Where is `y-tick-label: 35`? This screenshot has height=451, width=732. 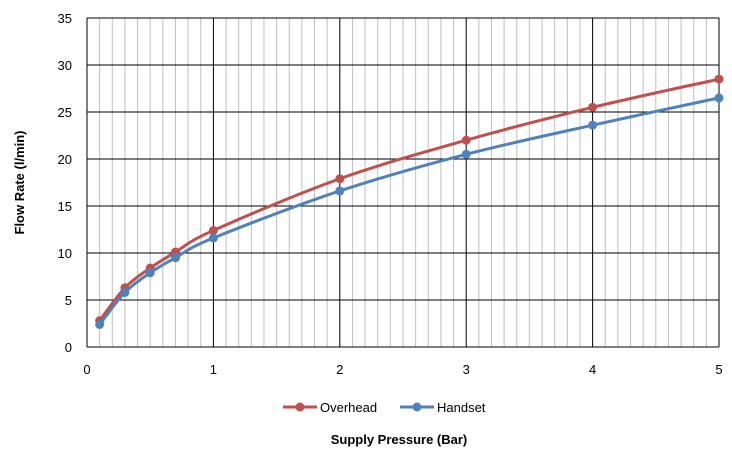 y-tick-label: 35 is located at coordinates (65, 18).